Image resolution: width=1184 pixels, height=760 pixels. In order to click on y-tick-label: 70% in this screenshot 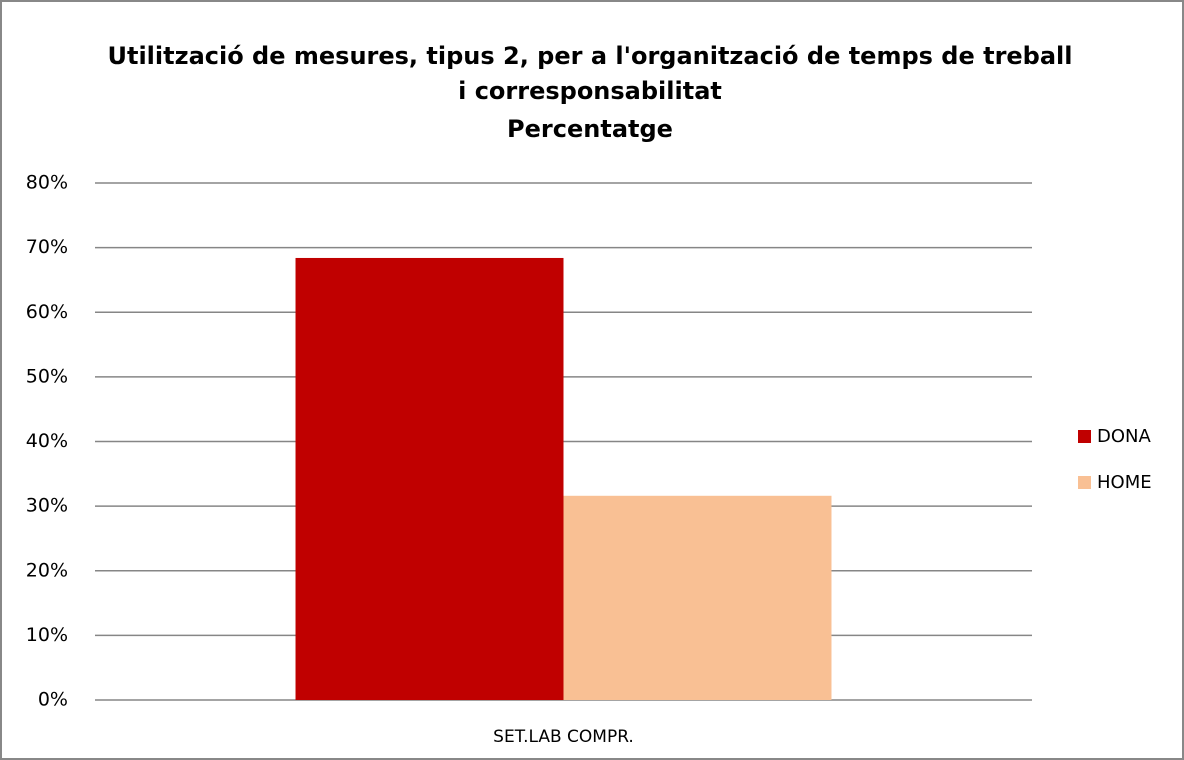, I will do `click(47, 247)`.